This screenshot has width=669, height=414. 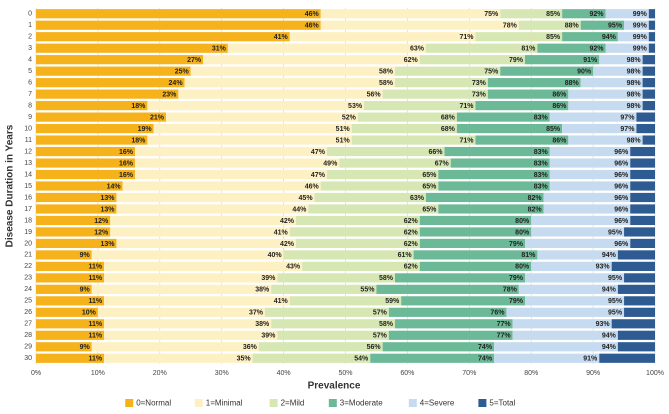 I want to click on value-label: 95%, so click(x=615, y=26).